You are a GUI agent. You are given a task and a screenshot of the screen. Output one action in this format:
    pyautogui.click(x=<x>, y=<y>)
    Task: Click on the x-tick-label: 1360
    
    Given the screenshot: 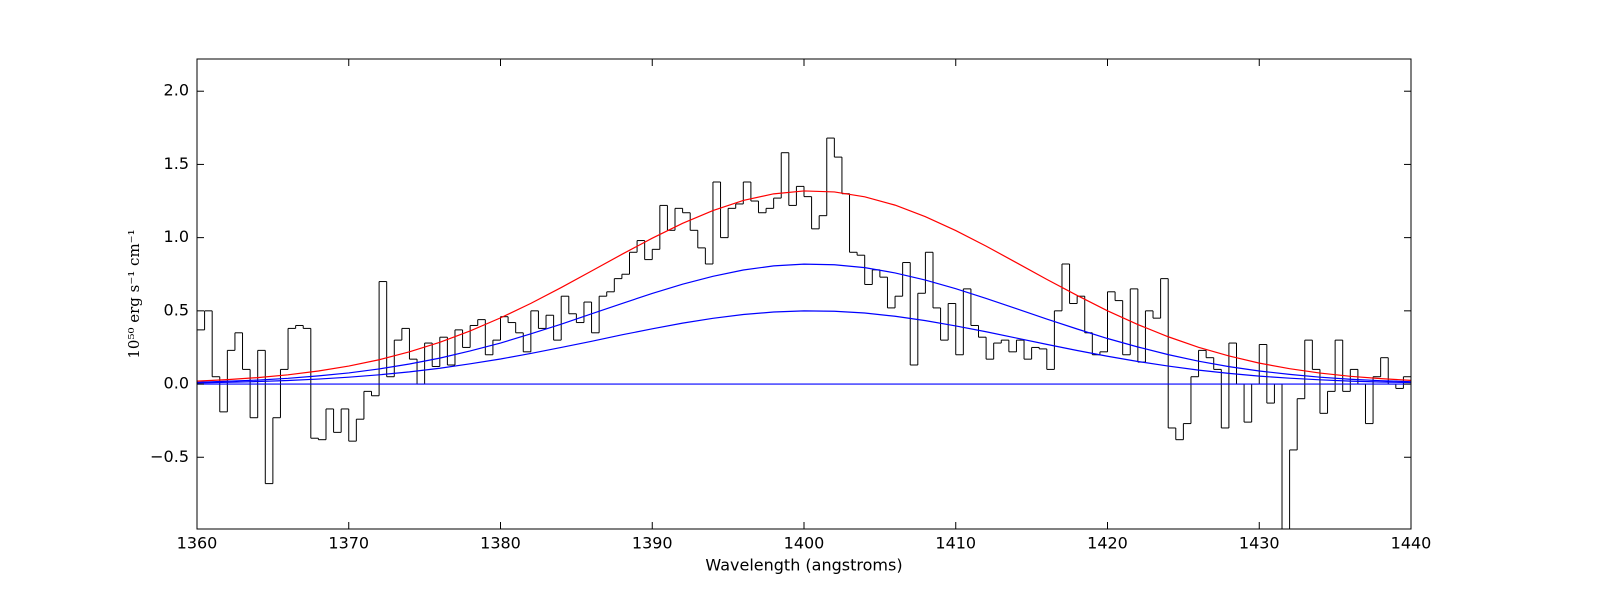 What is the action you would take?
    pyautogui.click(x=197, y=543)
    